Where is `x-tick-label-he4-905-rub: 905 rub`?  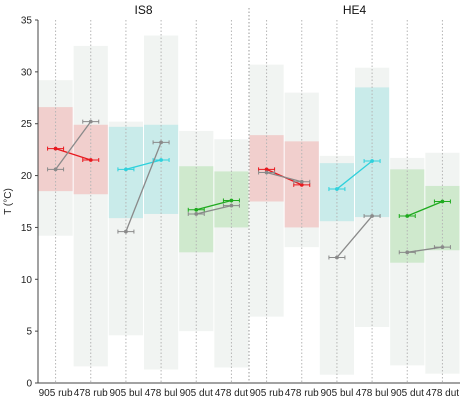
x-tick-label-he4-905-rub: 905 rub is located at coordinates (267, 393).